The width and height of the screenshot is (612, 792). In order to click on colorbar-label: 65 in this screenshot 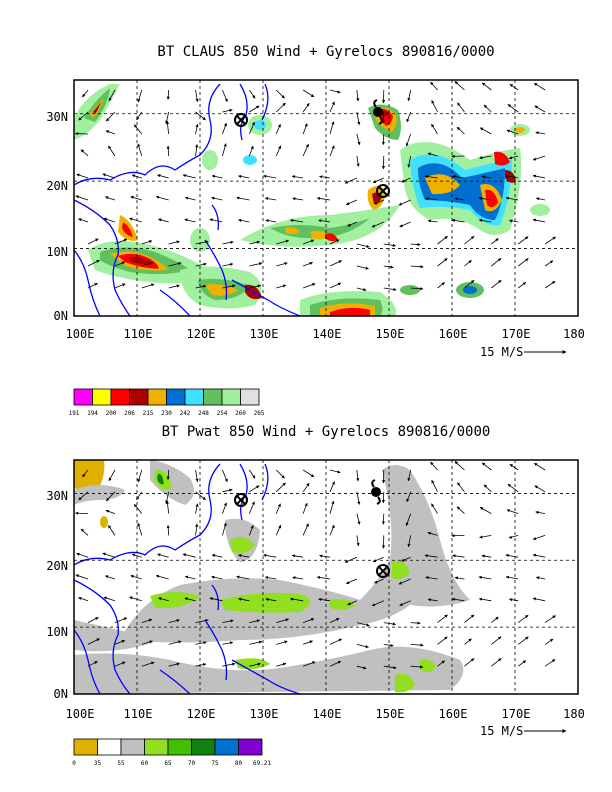, I will do `click(168, 763)`.